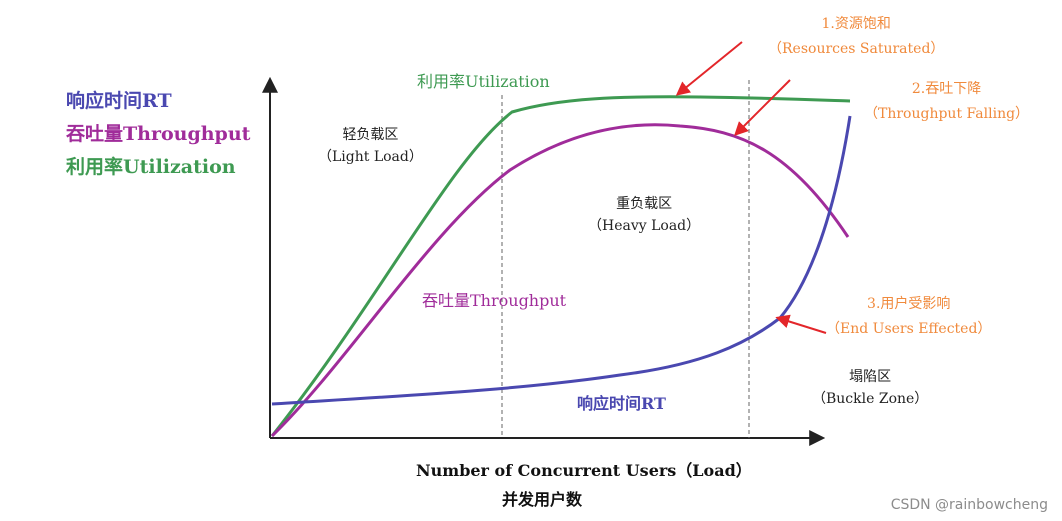  I want to click on note-end-users-effected-en: （End Users Effected）, so click(909, 329).